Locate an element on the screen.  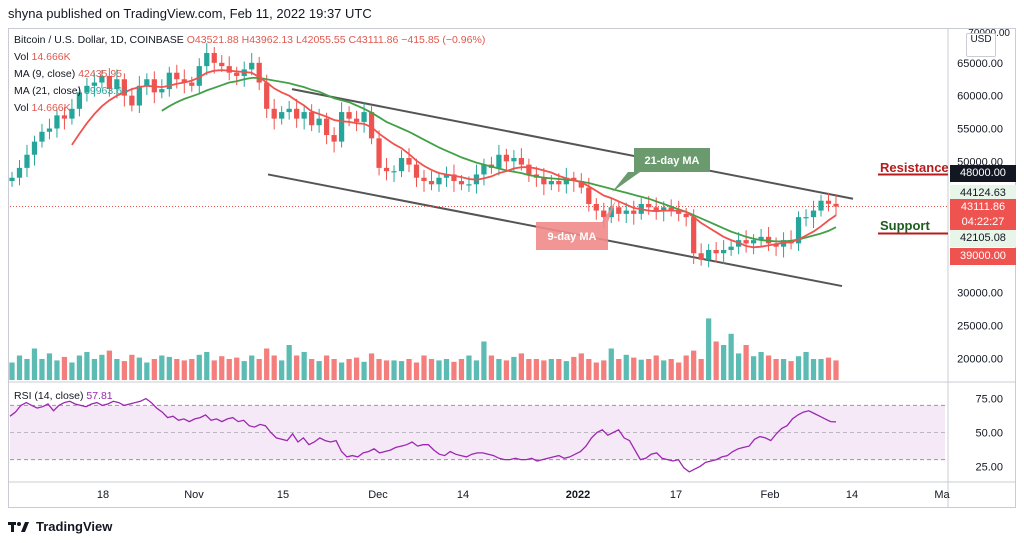
channel-upper-line is located at coordinates (572, 144).